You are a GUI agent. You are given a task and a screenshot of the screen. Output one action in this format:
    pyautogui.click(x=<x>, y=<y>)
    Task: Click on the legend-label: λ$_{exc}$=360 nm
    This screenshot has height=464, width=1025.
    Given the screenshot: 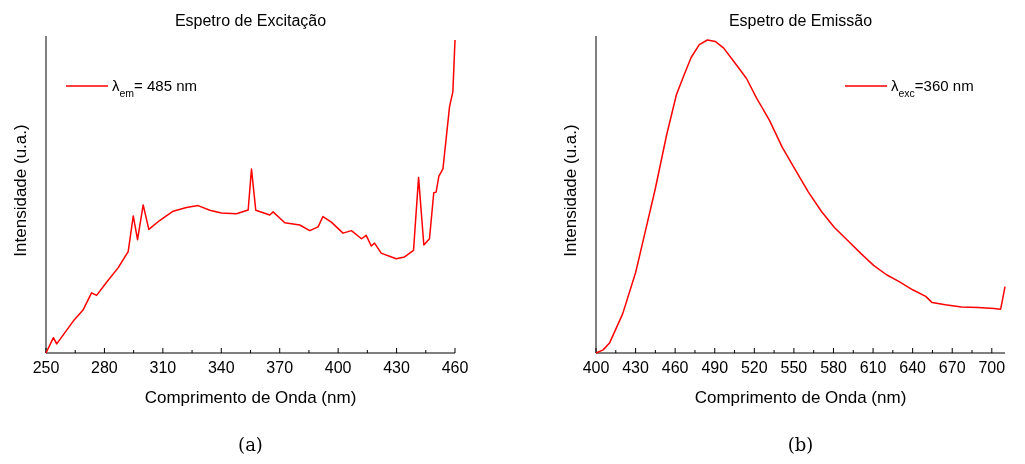 What is the action you would take?
    pyautogui.click(x=932, y=88)
    